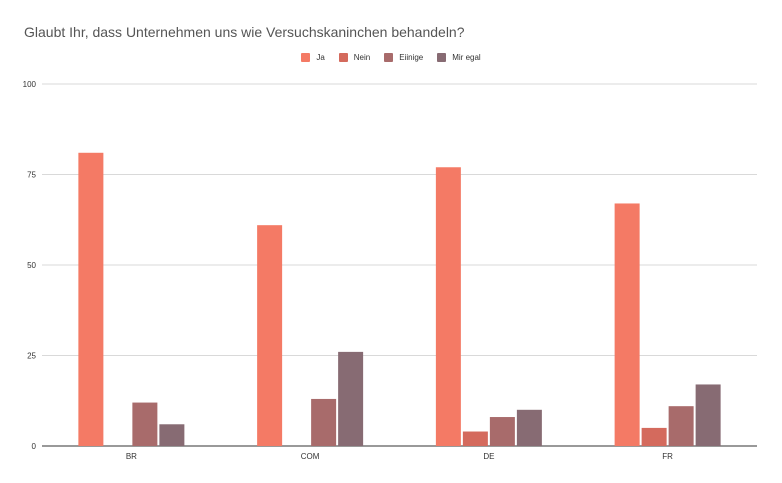  I want to click on x-tick-label: BR, so click(131, 456).